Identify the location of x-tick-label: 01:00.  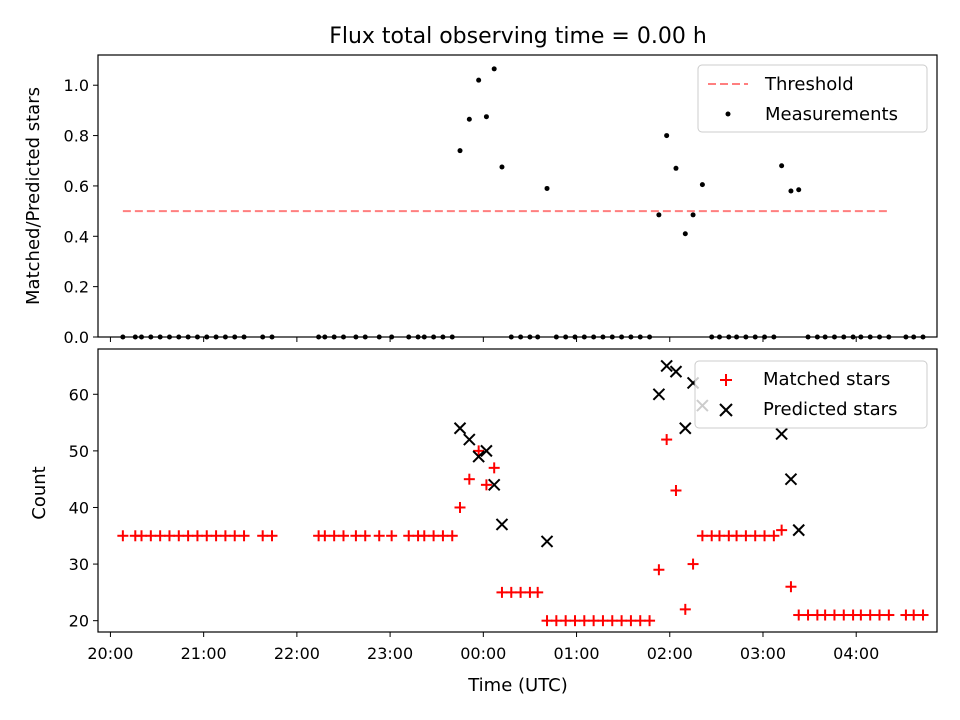
(576, 653).